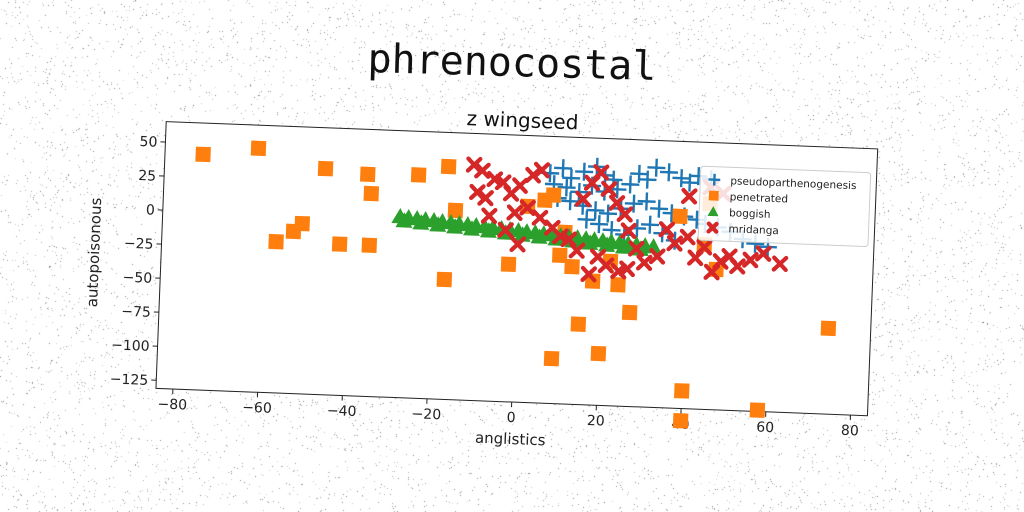 The image size is (1024, 512). What do you see at coordinates (137, 278) in the screenshot?
I see `y-tick-label: −50` at bounding box center [137, 278].